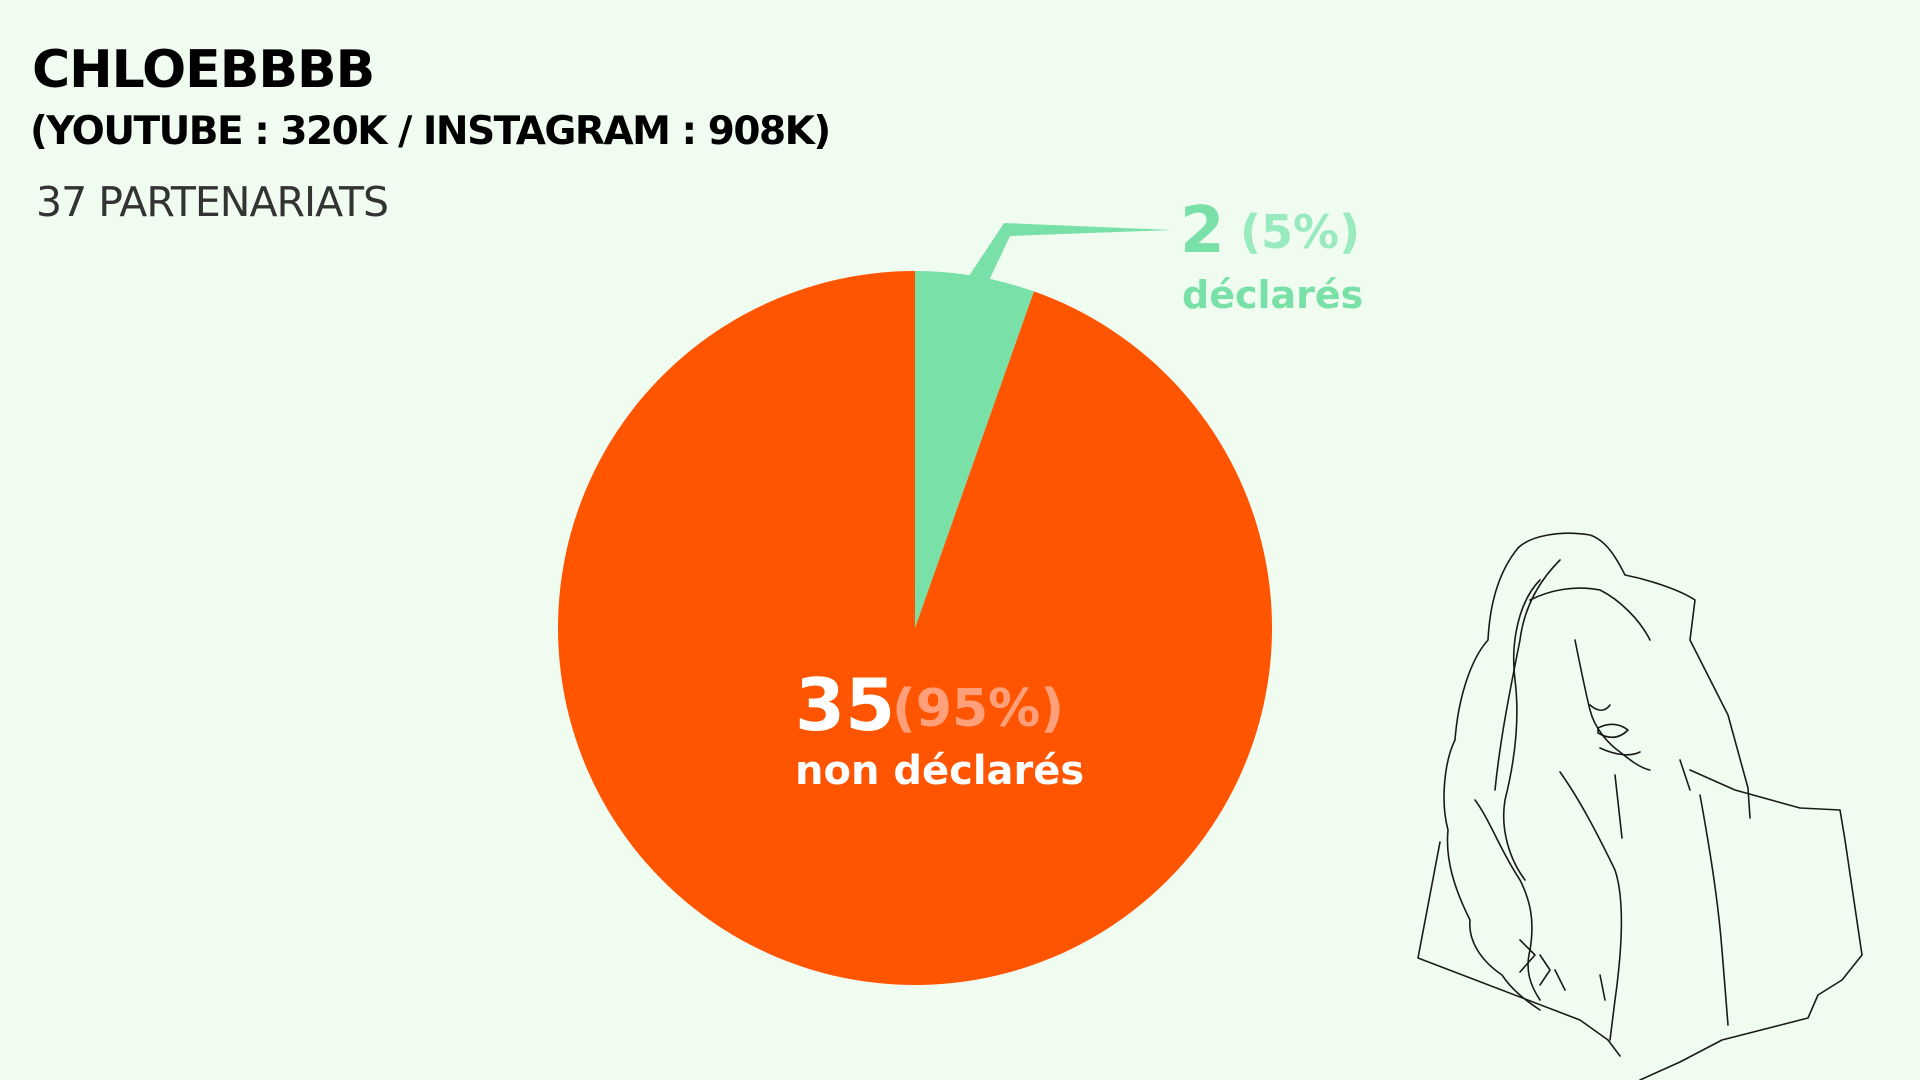 The image size is (1920, 1080). I want to click on portrait-collar, so click(1591, 906).